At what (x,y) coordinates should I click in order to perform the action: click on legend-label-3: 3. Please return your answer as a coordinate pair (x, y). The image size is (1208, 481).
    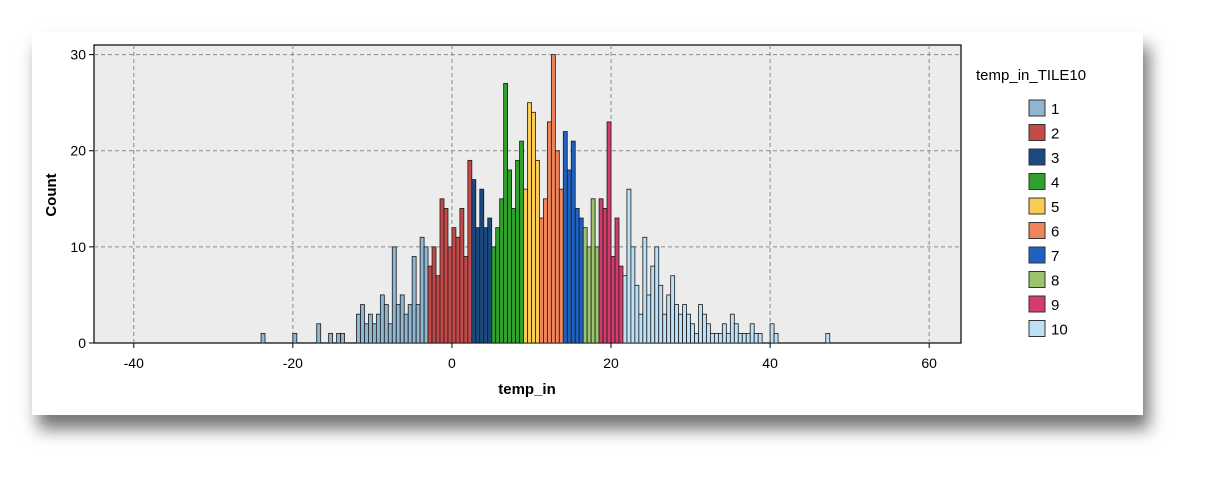
    Looking at the image, I should click on (1055, 158).